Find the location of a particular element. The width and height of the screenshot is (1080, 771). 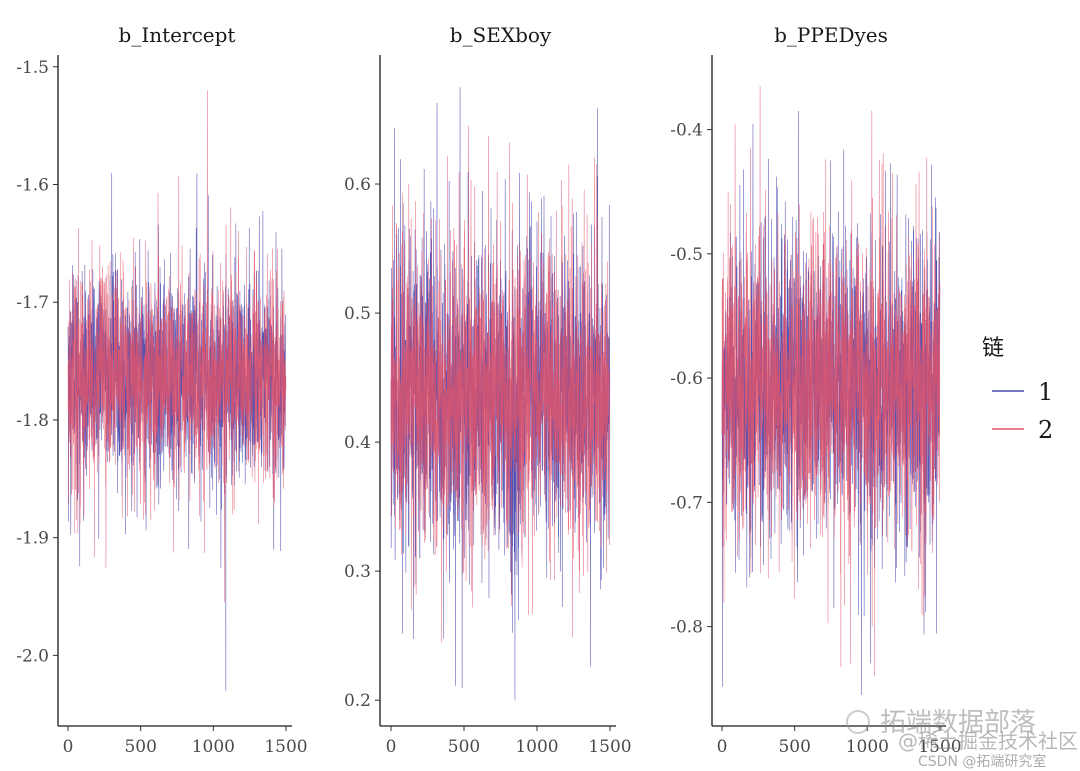

legend-label-chain-1: 1 is located at coordinates (1045, 392).